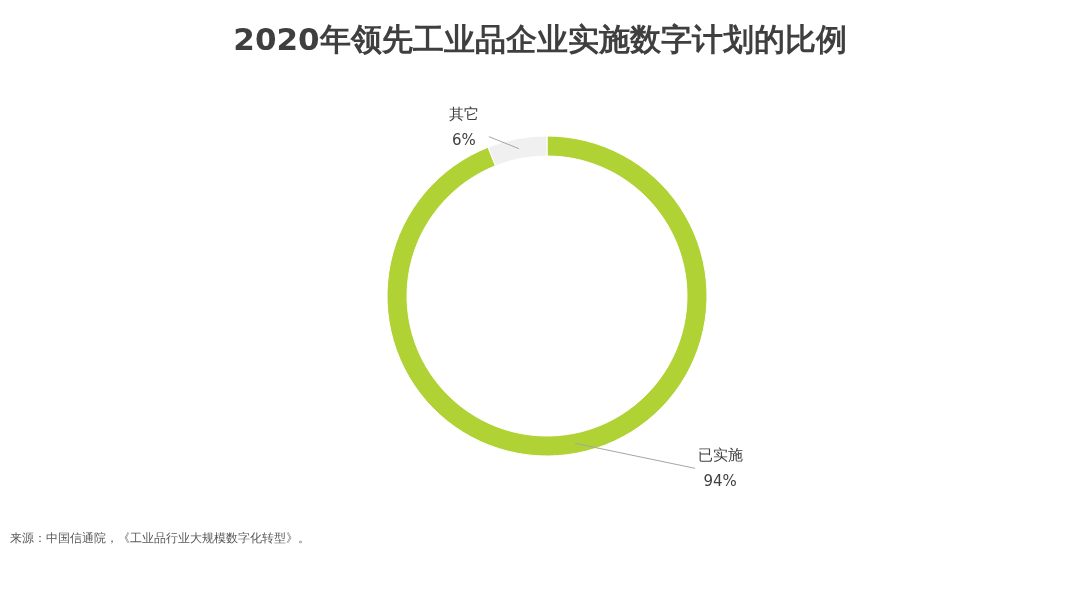 Image resolution: width=1080 pixels, height=591 pixels. What do you see at coordinates (463, 139) in the screenshot?
I see `data-label: 6%` at bounding box center [463, 139].